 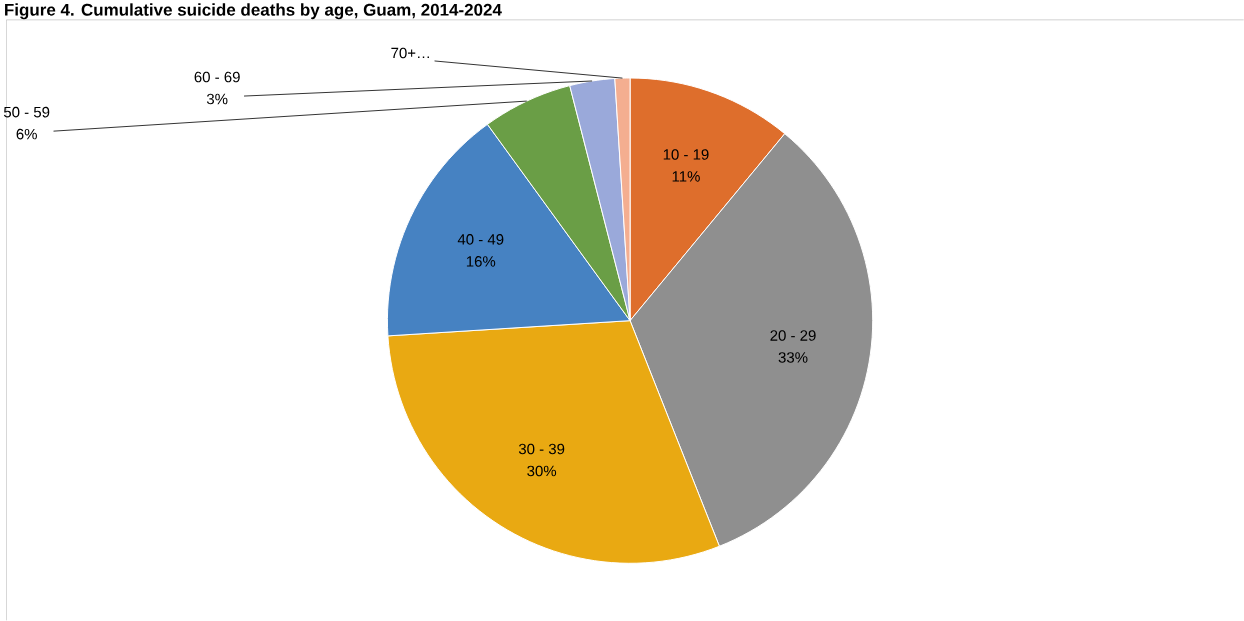 I want to click on data-label: 11%, so click(x=686, y=176).